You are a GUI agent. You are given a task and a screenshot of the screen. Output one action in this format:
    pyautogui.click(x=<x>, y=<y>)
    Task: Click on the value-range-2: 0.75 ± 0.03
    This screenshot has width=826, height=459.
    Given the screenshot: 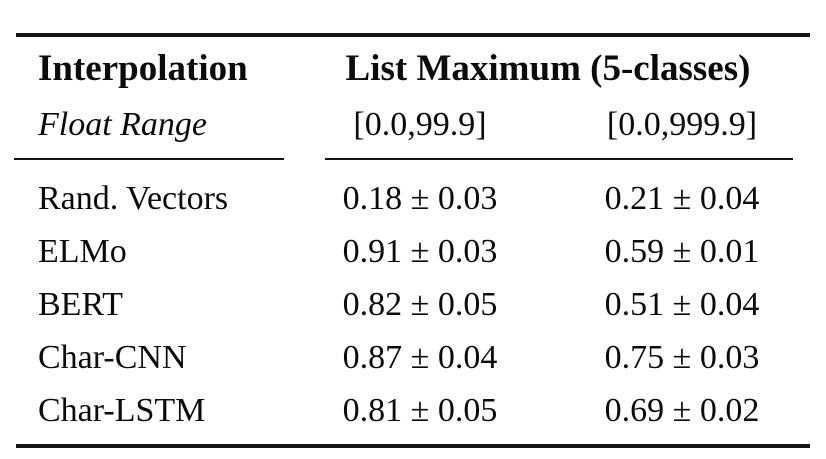 What is the action you would take?
    pyautogui.click(x=682, y=357)
    